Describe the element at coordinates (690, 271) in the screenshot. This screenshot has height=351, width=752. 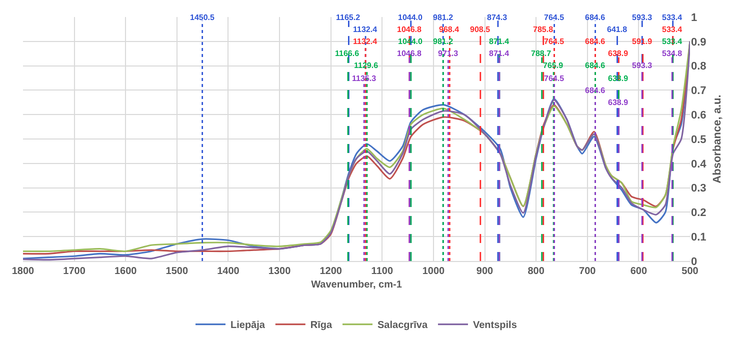
I see `x-tick-label: 500` at that location.